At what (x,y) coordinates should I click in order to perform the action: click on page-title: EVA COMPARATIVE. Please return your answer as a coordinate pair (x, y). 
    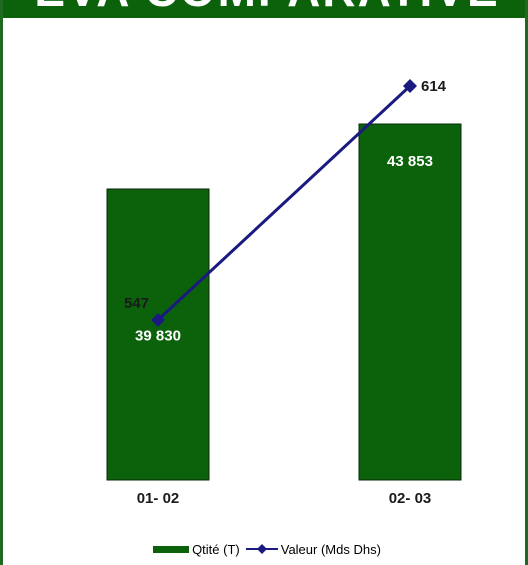
    Looking at the image, I should click on (264, 6).